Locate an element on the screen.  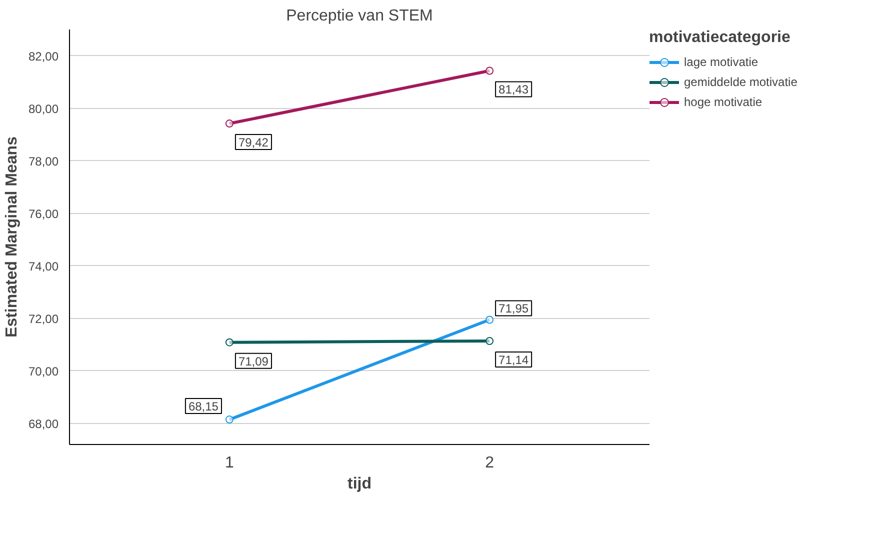
y-tick-label: 78,00 is located at coordinates (43, 161).